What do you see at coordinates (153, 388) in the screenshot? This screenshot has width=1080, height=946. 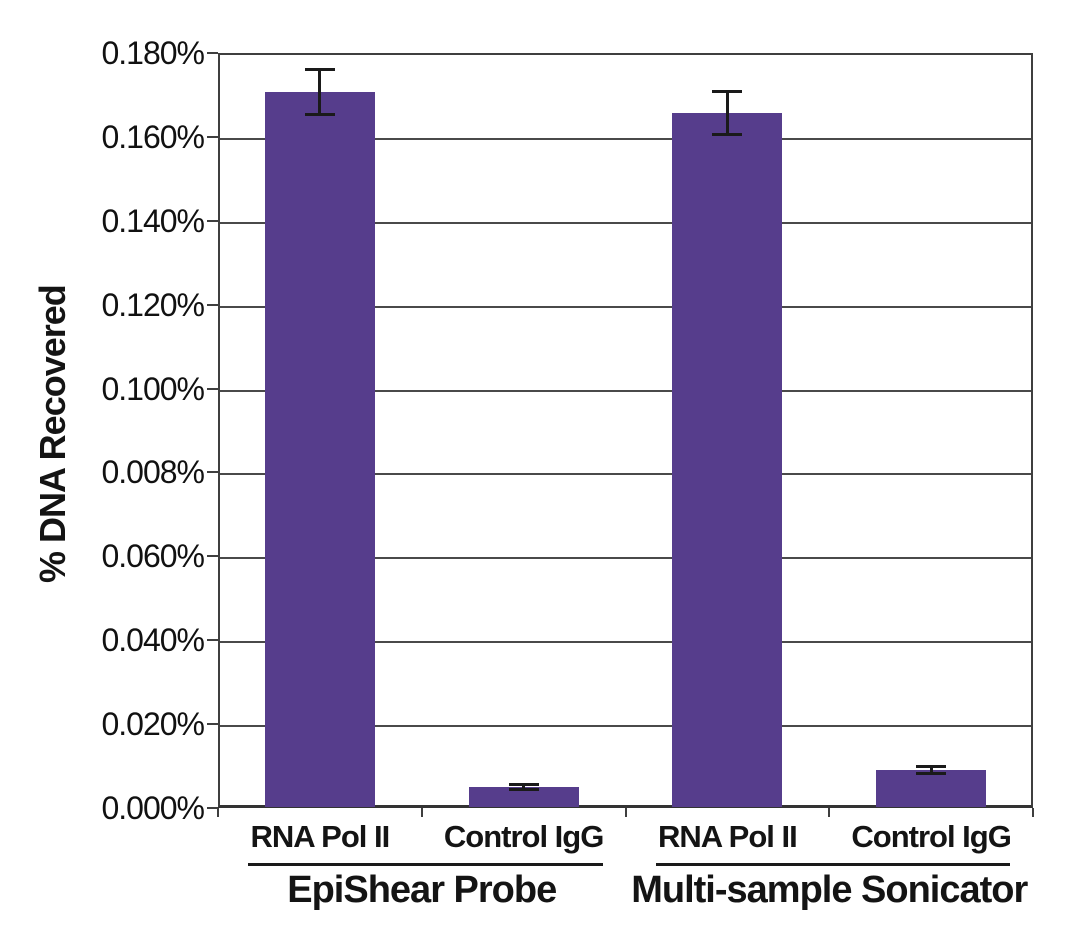 I see `y-tick-label: 0.100%` at bounding box center [153, 388].